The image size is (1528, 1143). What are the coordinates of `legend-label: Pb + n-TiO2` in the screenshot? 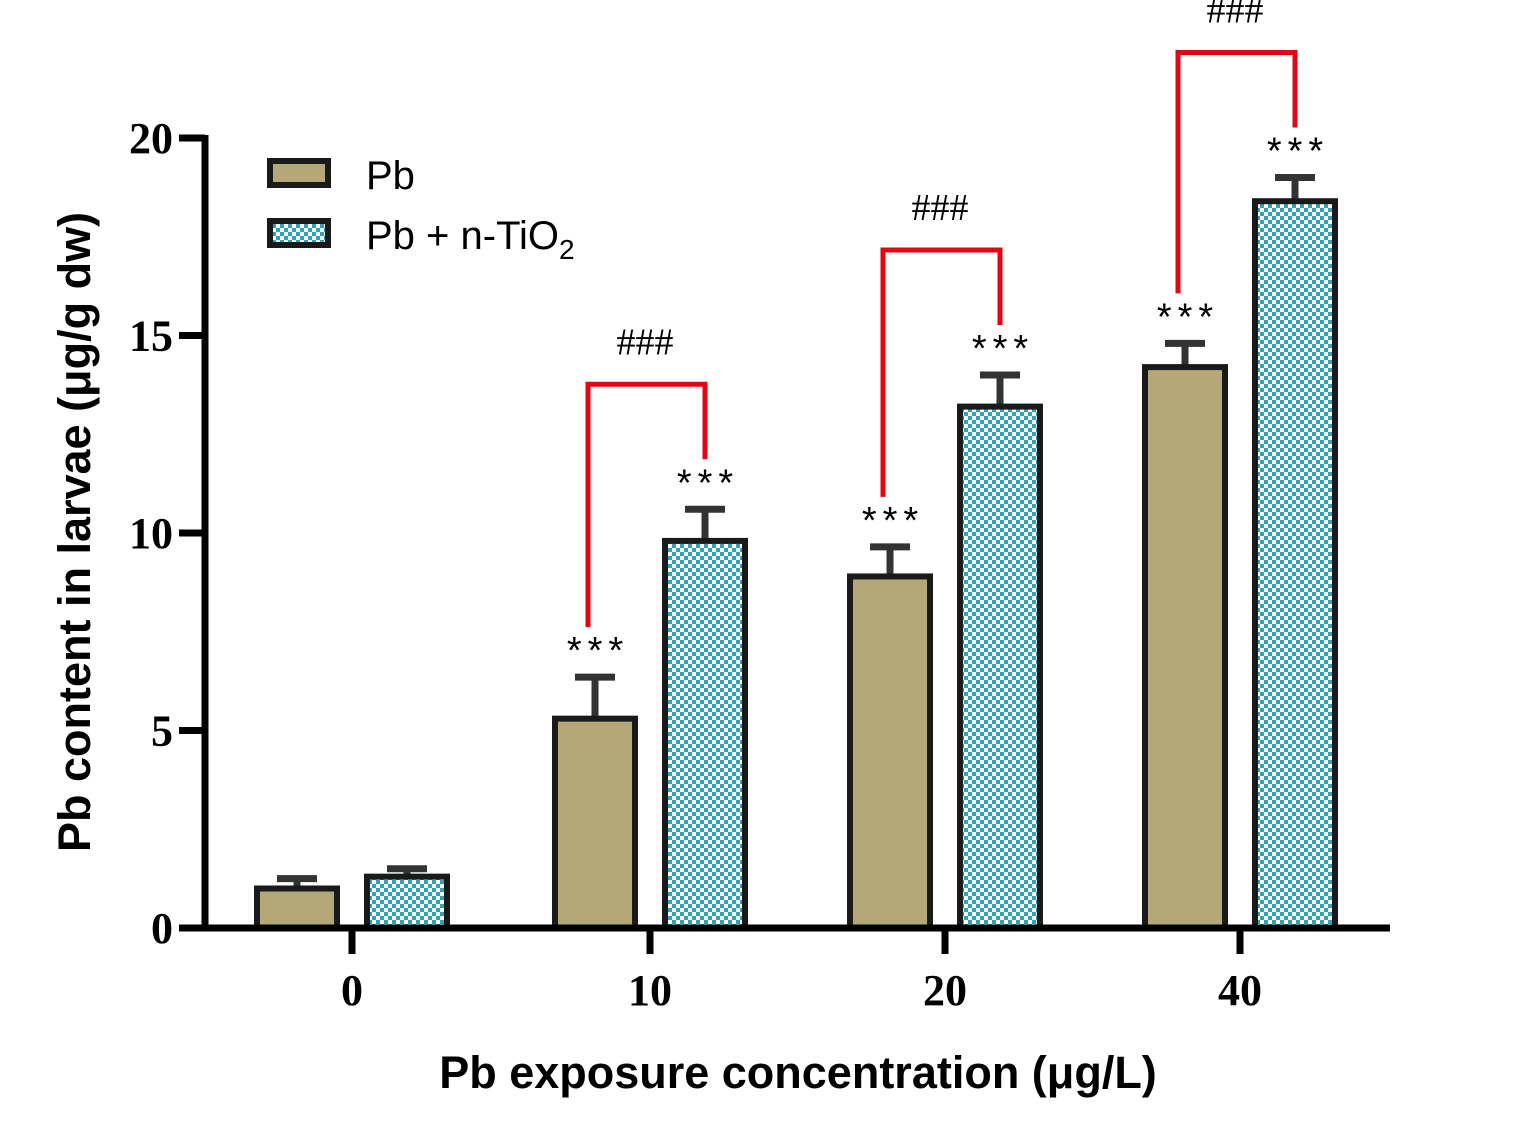 It's located at (470, 239).